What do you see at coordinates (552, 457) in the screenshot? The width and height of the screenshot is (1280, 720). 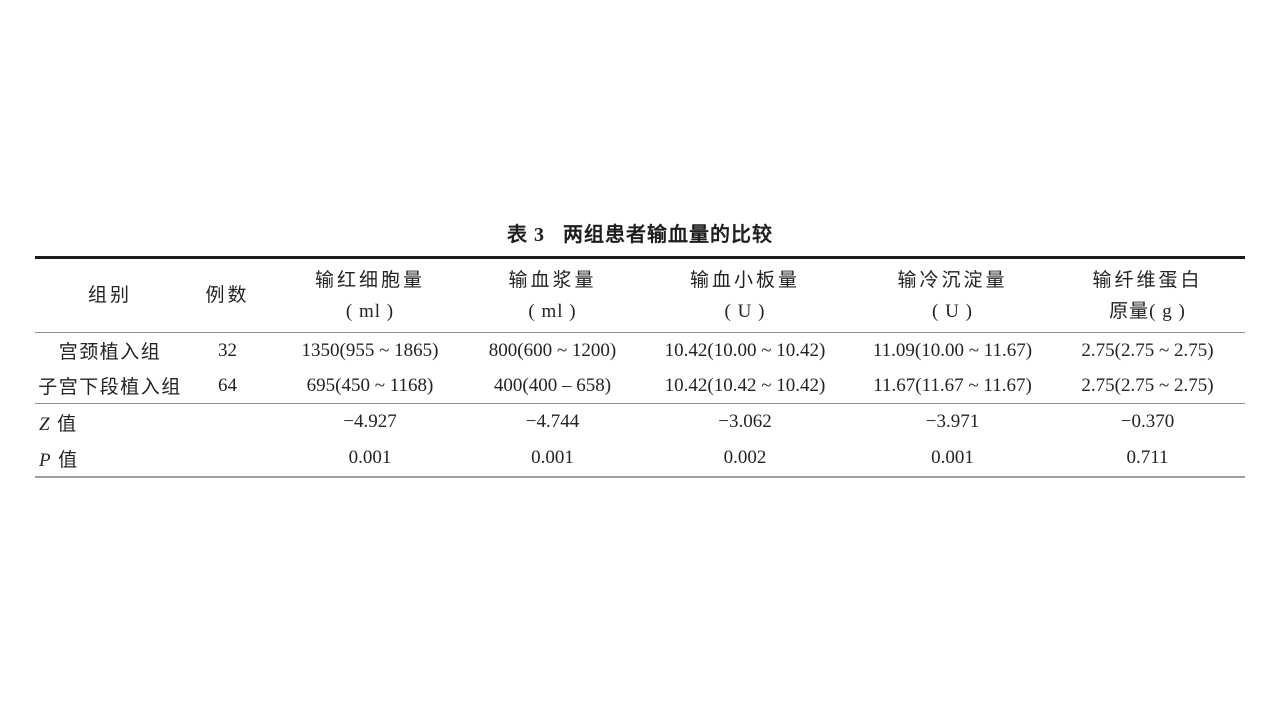 I see `p-plasma: 0.001` at bounding box center [552, 457].